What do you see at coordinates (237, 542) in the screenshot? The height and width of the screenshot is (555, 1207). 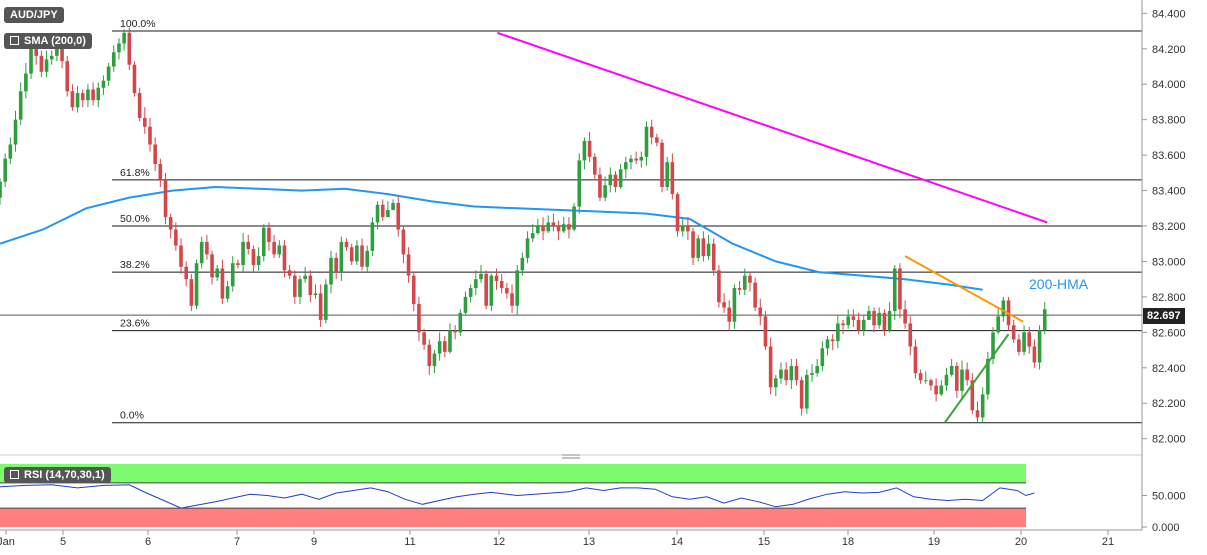 I see `x-tick-label: 7` at bounding box center [237, 542].